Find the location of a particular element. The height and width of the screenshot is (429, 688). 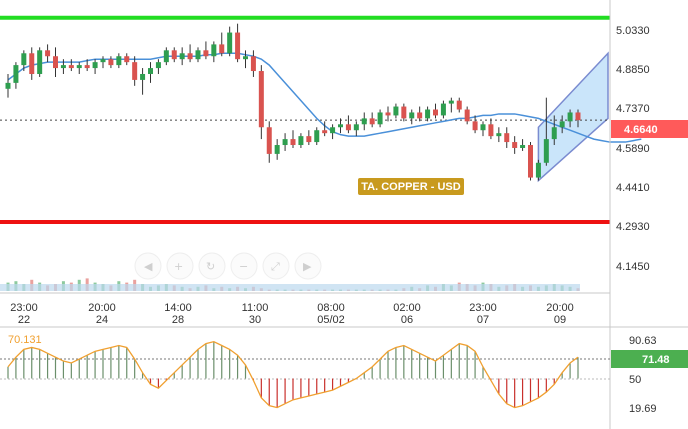

instrument-tag-background is located at coordinates (411, 186).